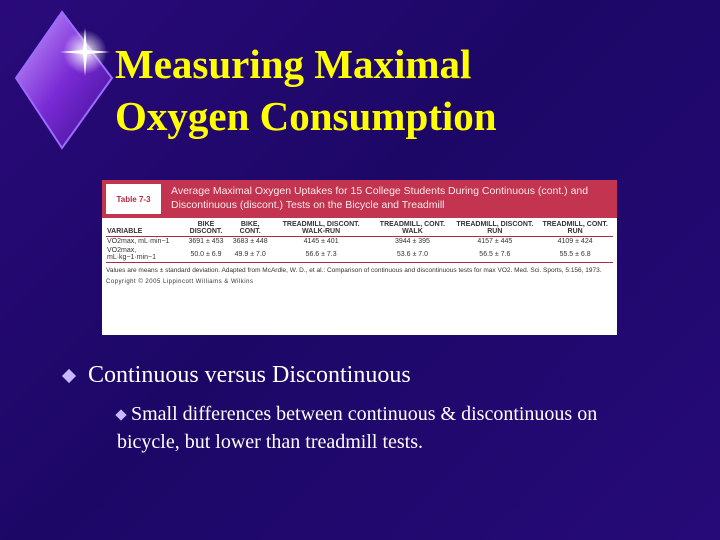 This screenshot has height=540, width=720. What do you see at coordinates (144, 254) in the screenshot?
I see `table-cell: VO2max, mL·kg−1·min−1` at bounding box center [144, 254].